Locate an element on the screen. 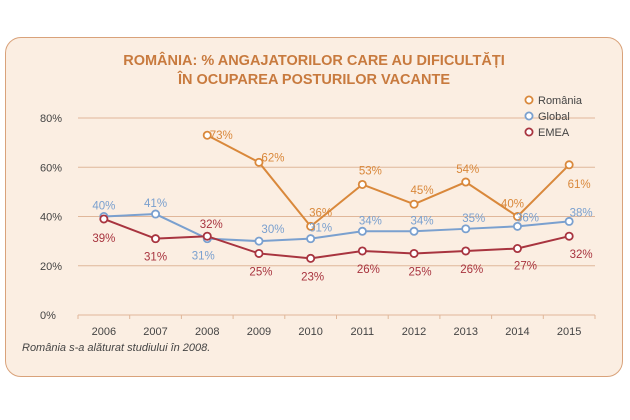 Image resolution: width=630 pixels, height=420 pixels. series-line-emea is located at coordinates (336, 239).